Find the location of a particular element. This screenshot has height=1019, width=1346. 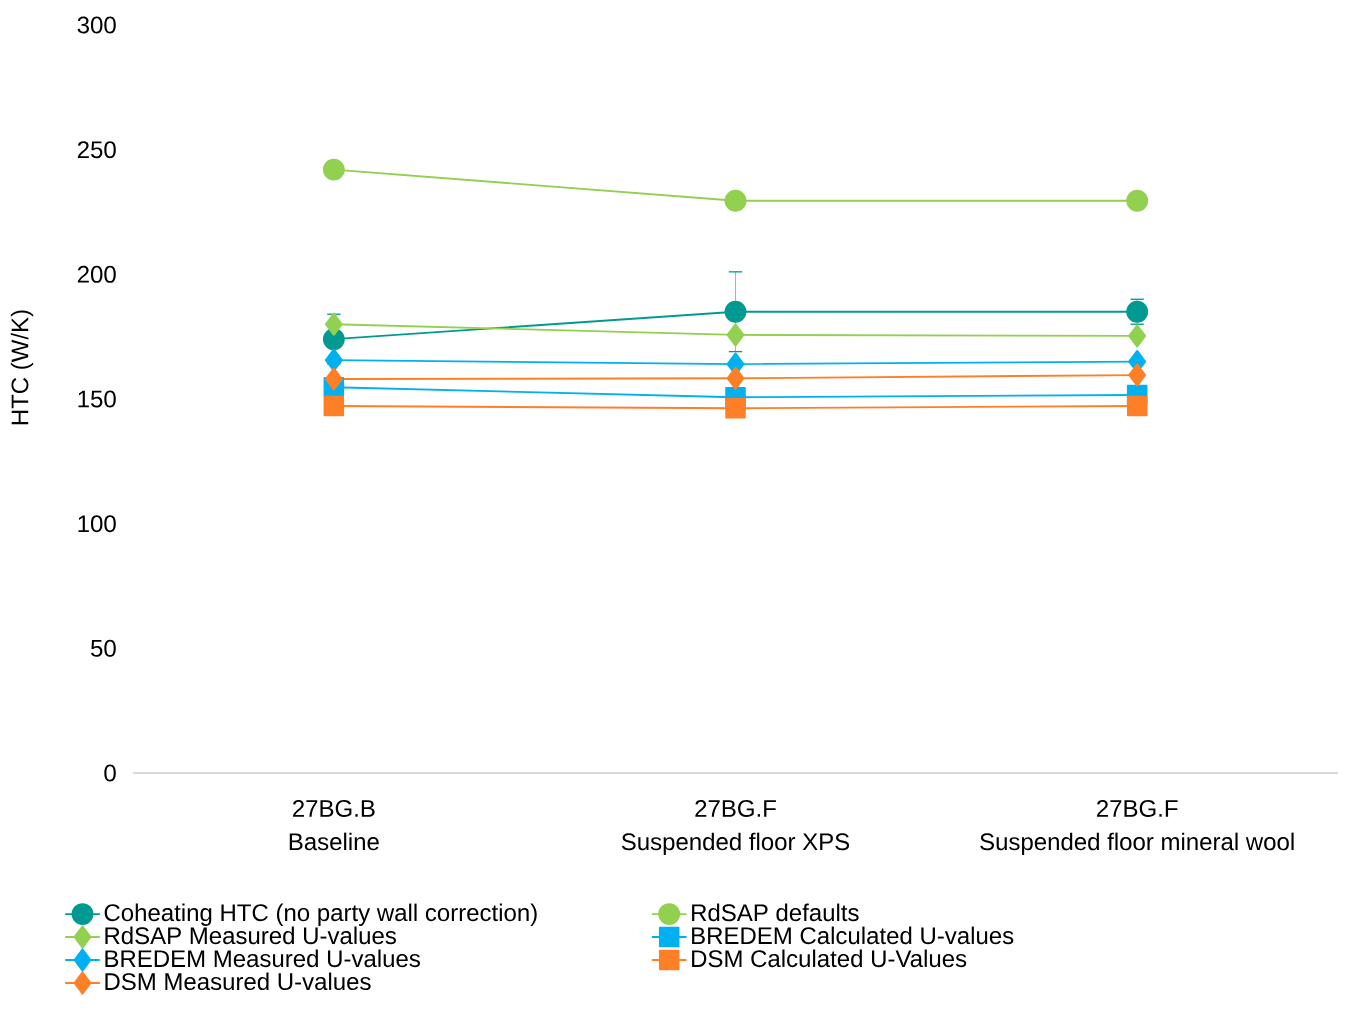

x-tick-label: 27BG.F Suspended floor mineral wool is located at coordinates (1137, 827).